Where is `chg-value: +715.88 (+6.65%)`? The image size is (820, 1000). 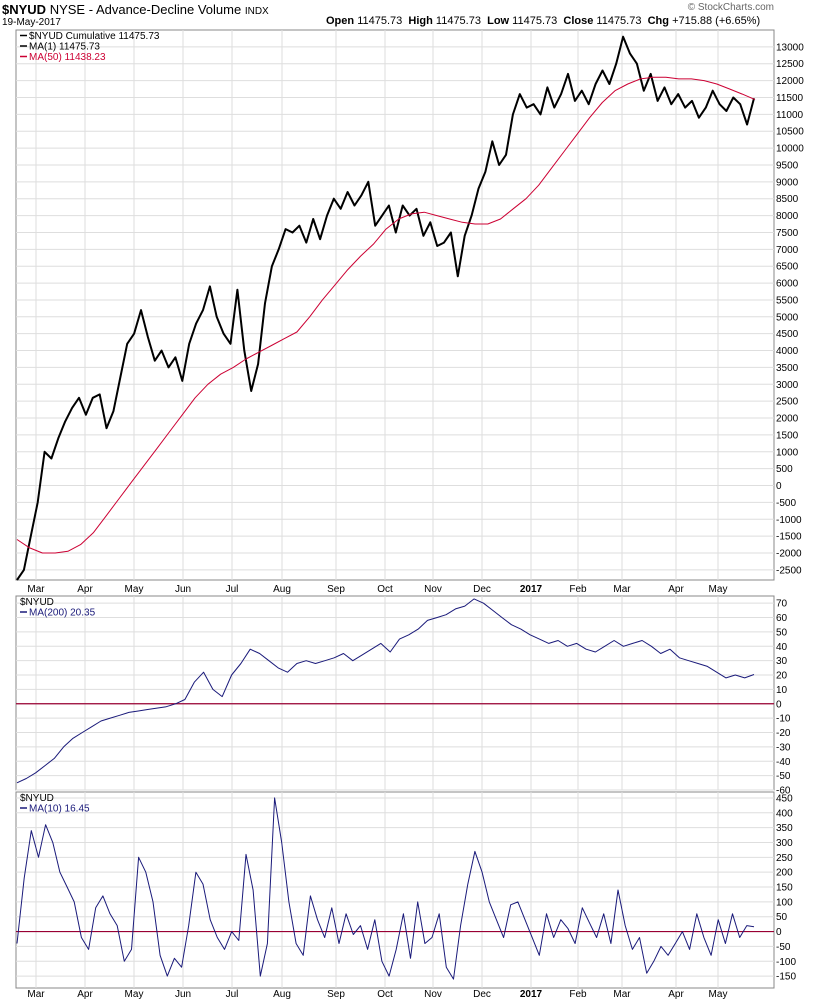 chg-value: +715.88 (+6.65%) is located at coordinates (716, 21).